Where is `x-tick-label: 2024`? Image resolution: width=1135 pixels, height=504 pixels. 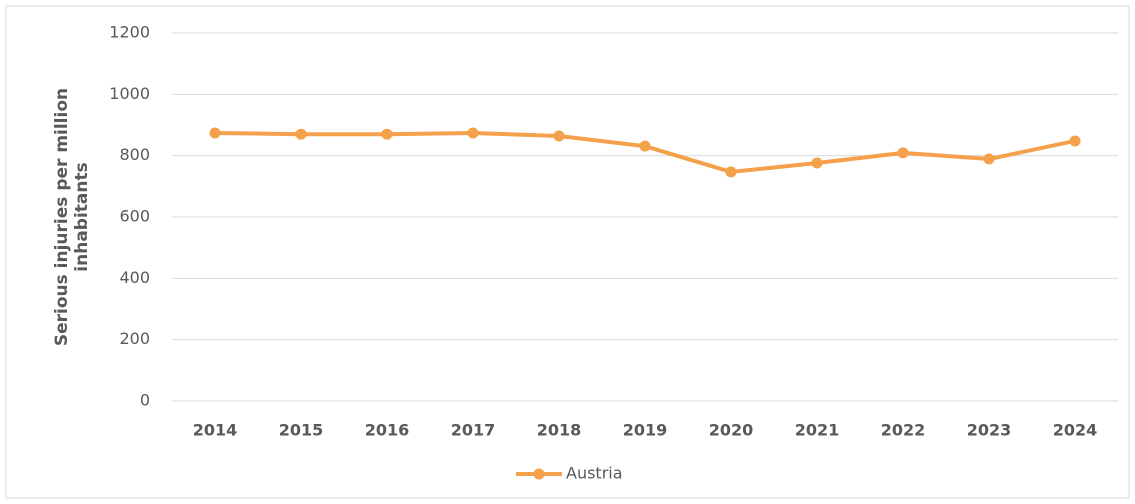
x-tick-label: 2024 is located at coordinates (1075, 430).